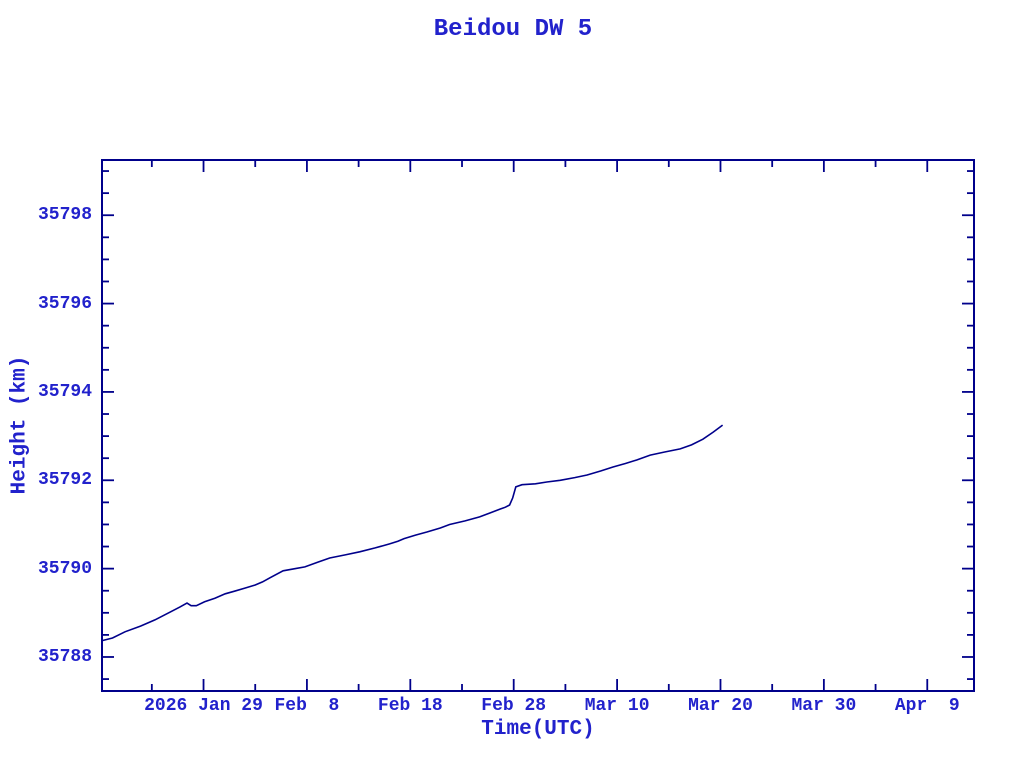 The height and width of the screenshot is (768, 1024). Describe the element at coordinates (513, 29) in the screenshot. I see `chart-title: Beidou DW 5` at that location.